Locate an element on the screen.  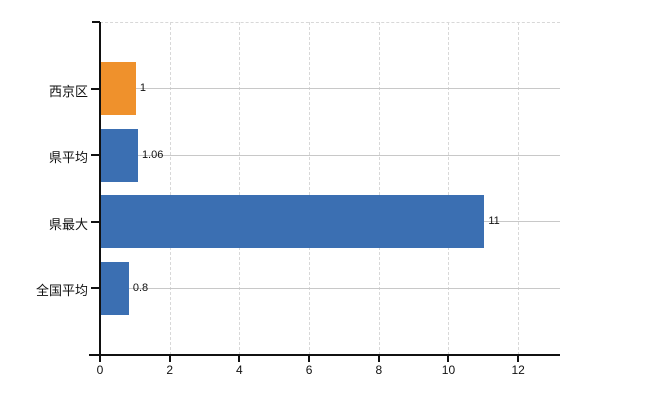
category-label: 県最大 is located at coordinates (68, 224).